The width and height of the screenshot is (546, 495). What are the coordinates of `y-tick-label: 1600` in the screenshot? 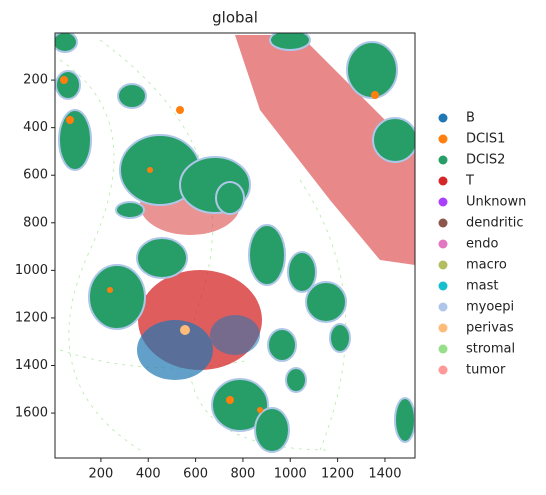 It's located at (31, 413).